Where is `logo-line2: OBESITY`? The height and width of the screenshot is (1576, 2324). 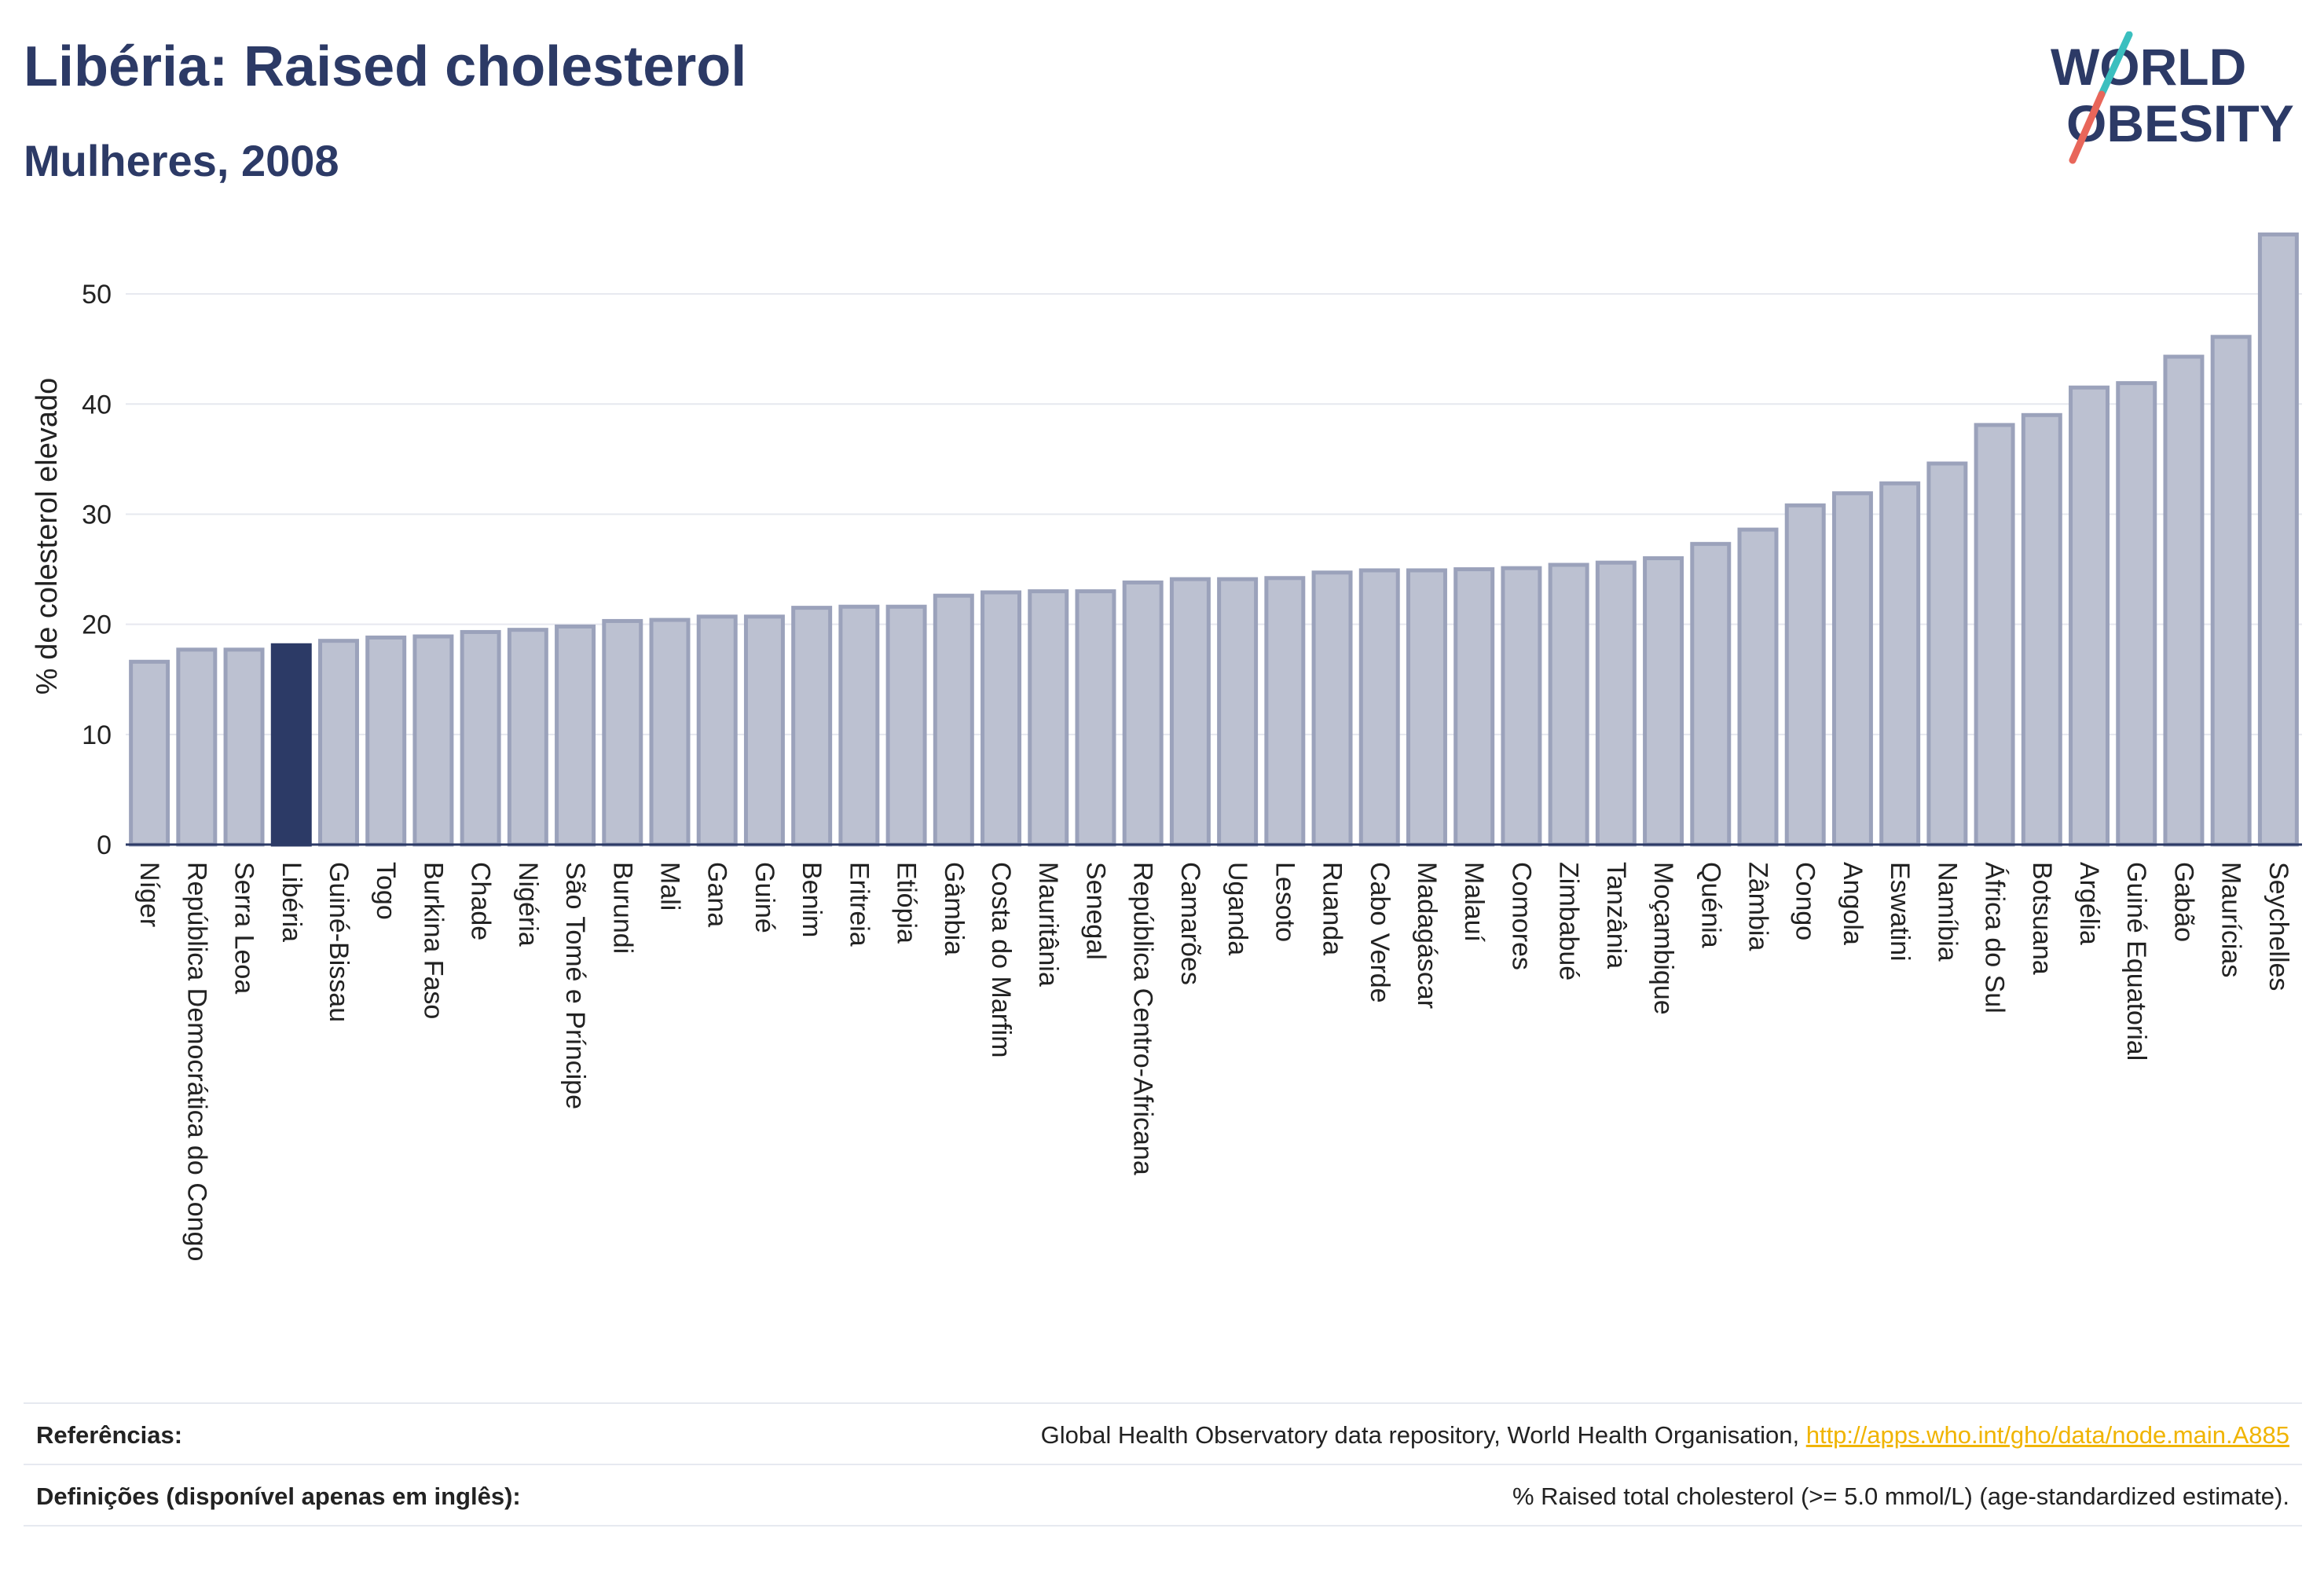
logo-line2: OBESITY is located at coordinates (2180, 123).